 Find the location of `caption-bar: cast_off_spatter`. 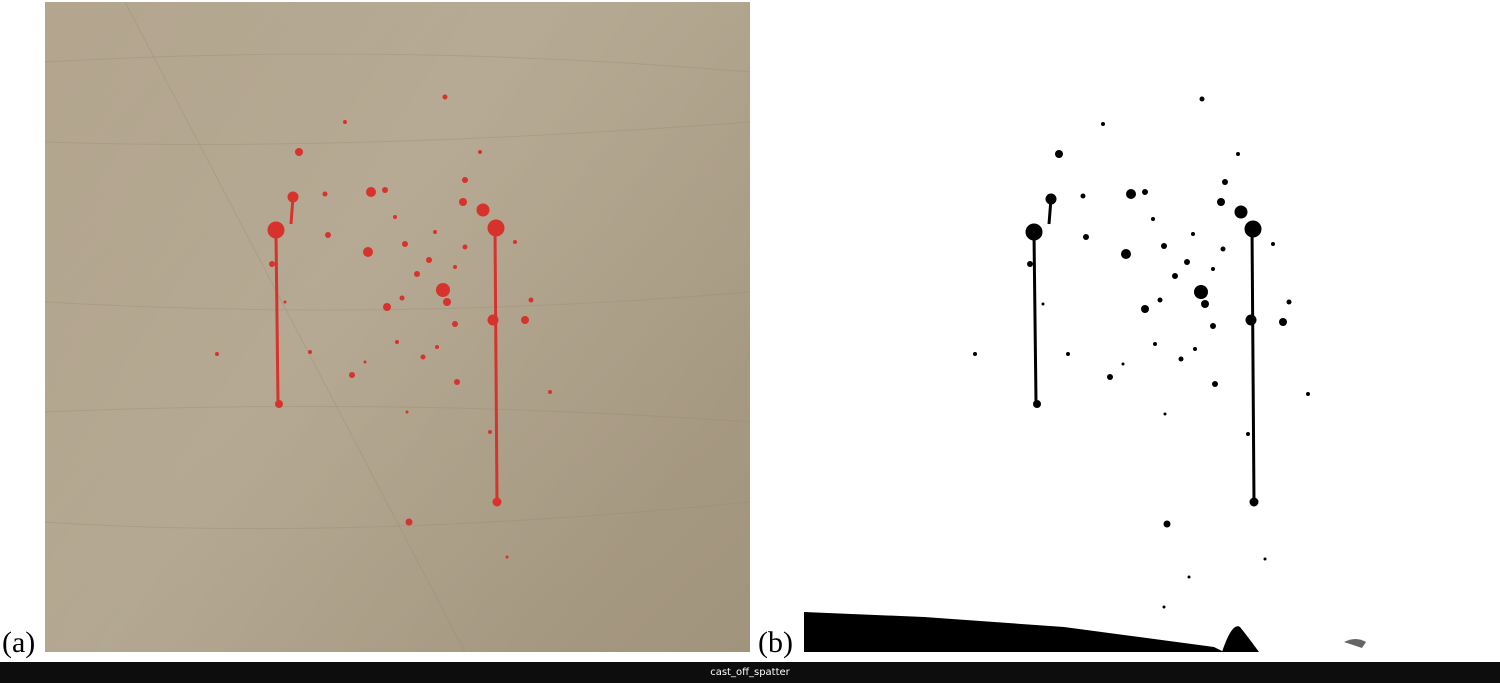

caption-bar: cast_off_spatter is located at coordinates (750, 672).